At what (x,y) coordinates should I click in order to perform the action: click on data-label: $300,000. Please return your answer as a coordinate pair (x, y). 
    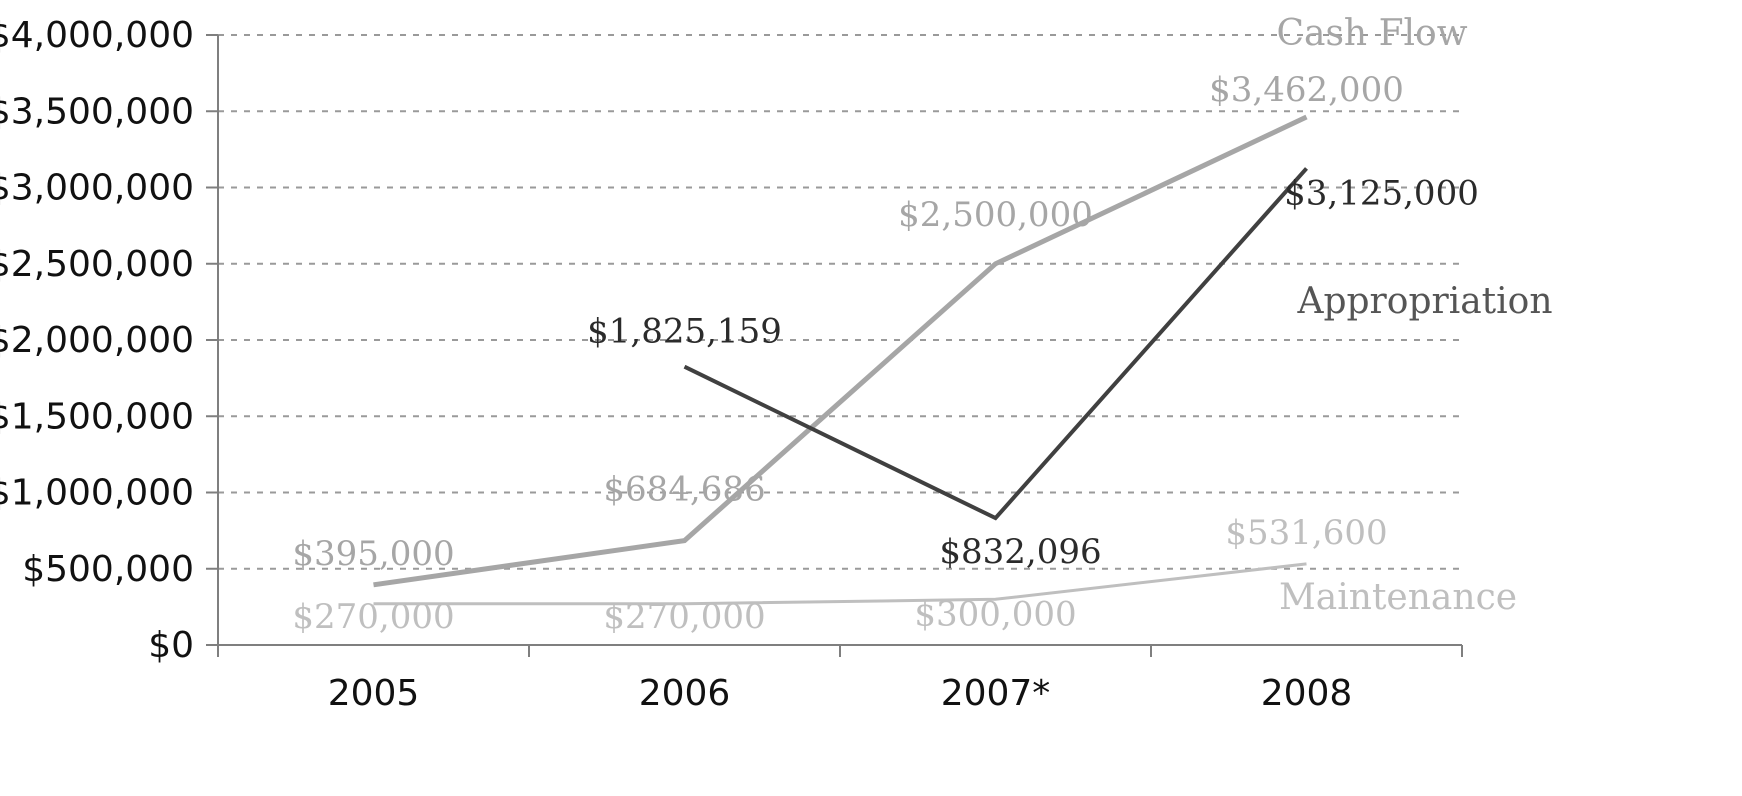
    Looking at the image, I should click on (995, 614).